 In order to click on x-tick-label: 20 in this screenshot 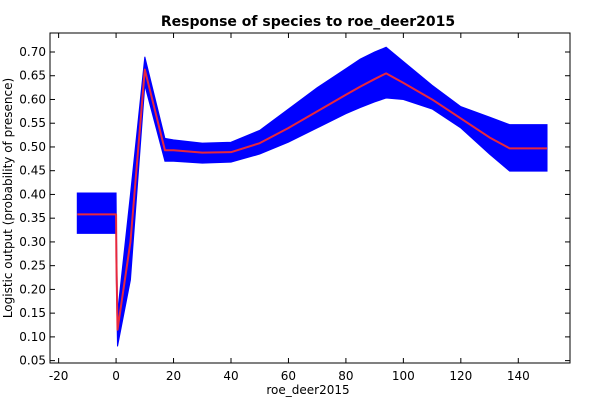, I will do `click(173, 376)`.